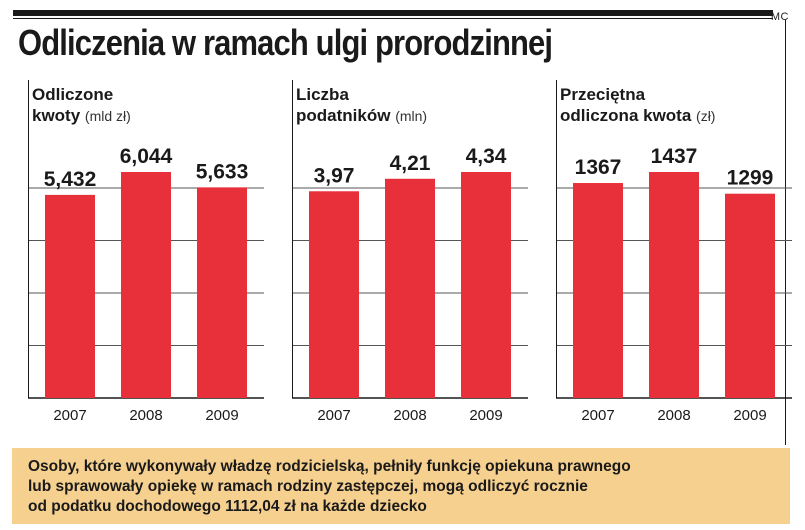  I want to click on credit: MC, so click(779, 17).